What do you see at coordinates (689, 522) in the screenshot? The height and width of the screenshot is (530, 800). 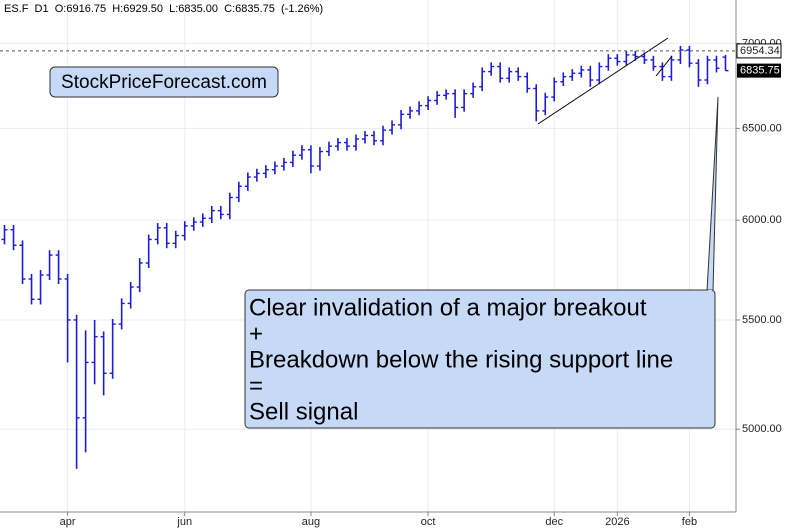 I see `x-tick-label: feb` at bounding box center [689, 522].